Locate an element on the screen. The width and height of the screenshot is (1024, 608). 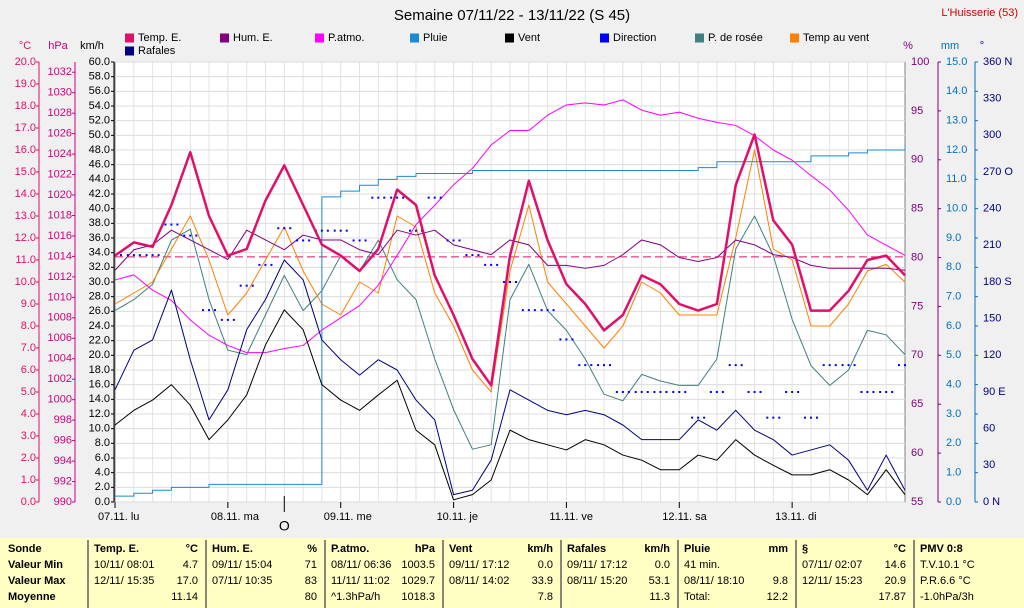
y-tick-label: 60 is located at coordinates (989, 429).